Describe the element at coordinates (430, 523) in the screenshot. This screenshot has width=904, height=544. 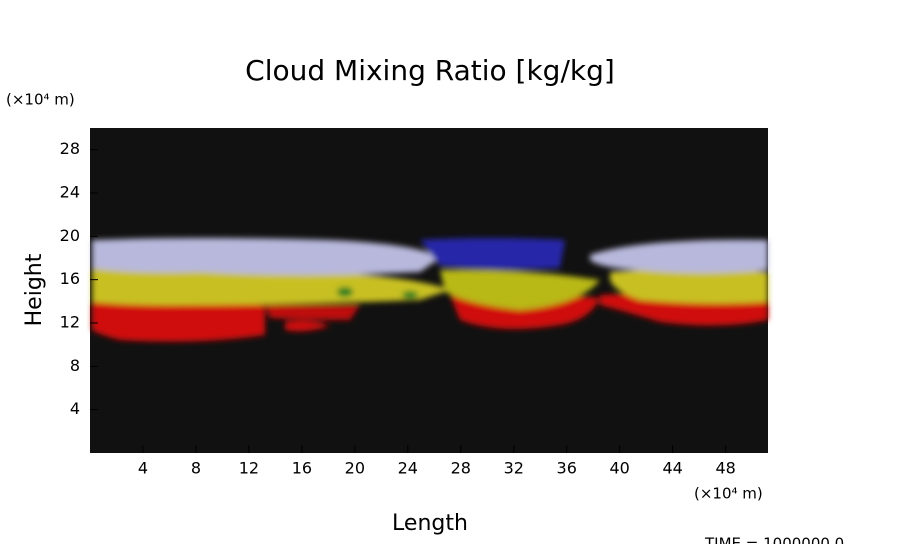
I see `x-axis-label: Length` at that location.